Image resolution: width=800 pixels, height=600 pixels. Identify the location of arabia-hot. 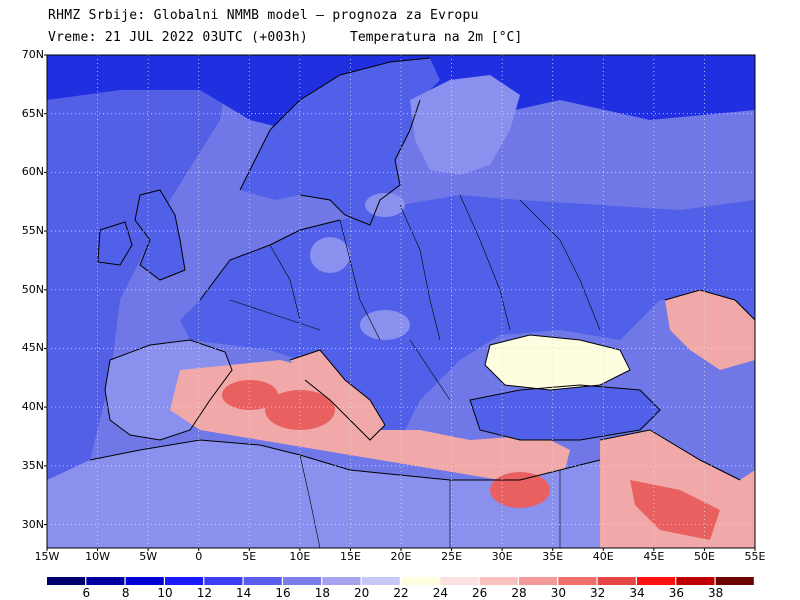
(675, 510).